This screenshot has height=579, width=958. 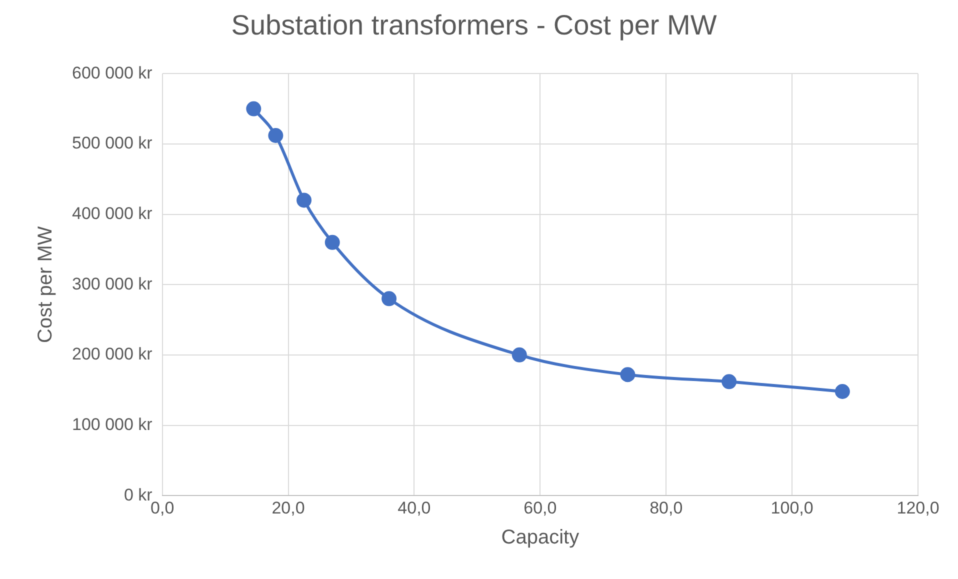 What do you see at coordinates (540, 508) in the screenshot?
I see `x-tick-label: 60,0` at bounding box center [540, 508].